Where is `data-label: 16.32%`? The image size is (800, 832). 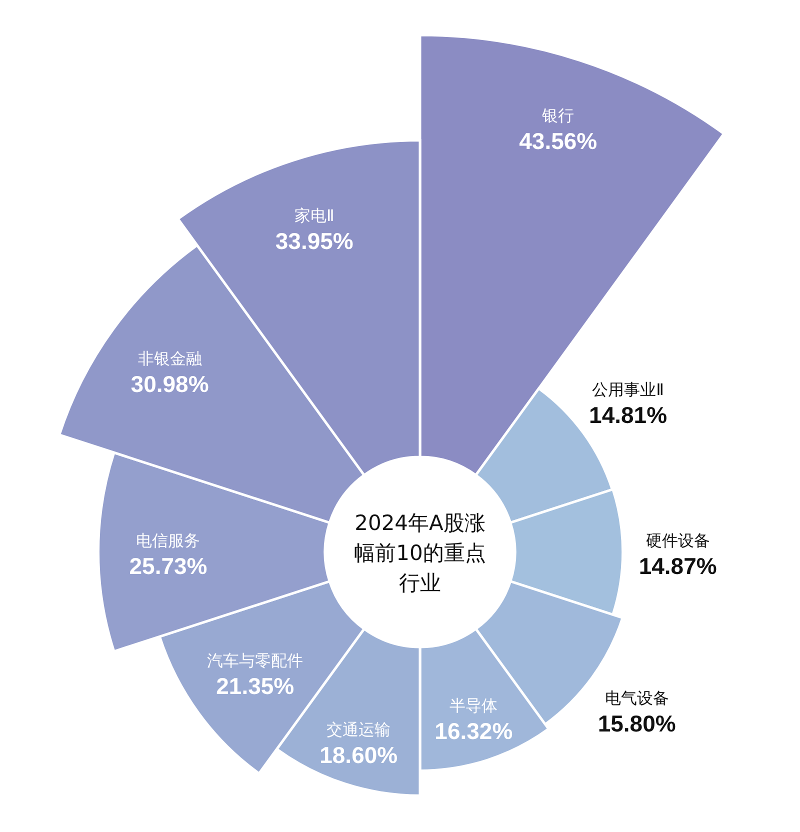 data-label: 16.32% is located at coordinates (473, 731).